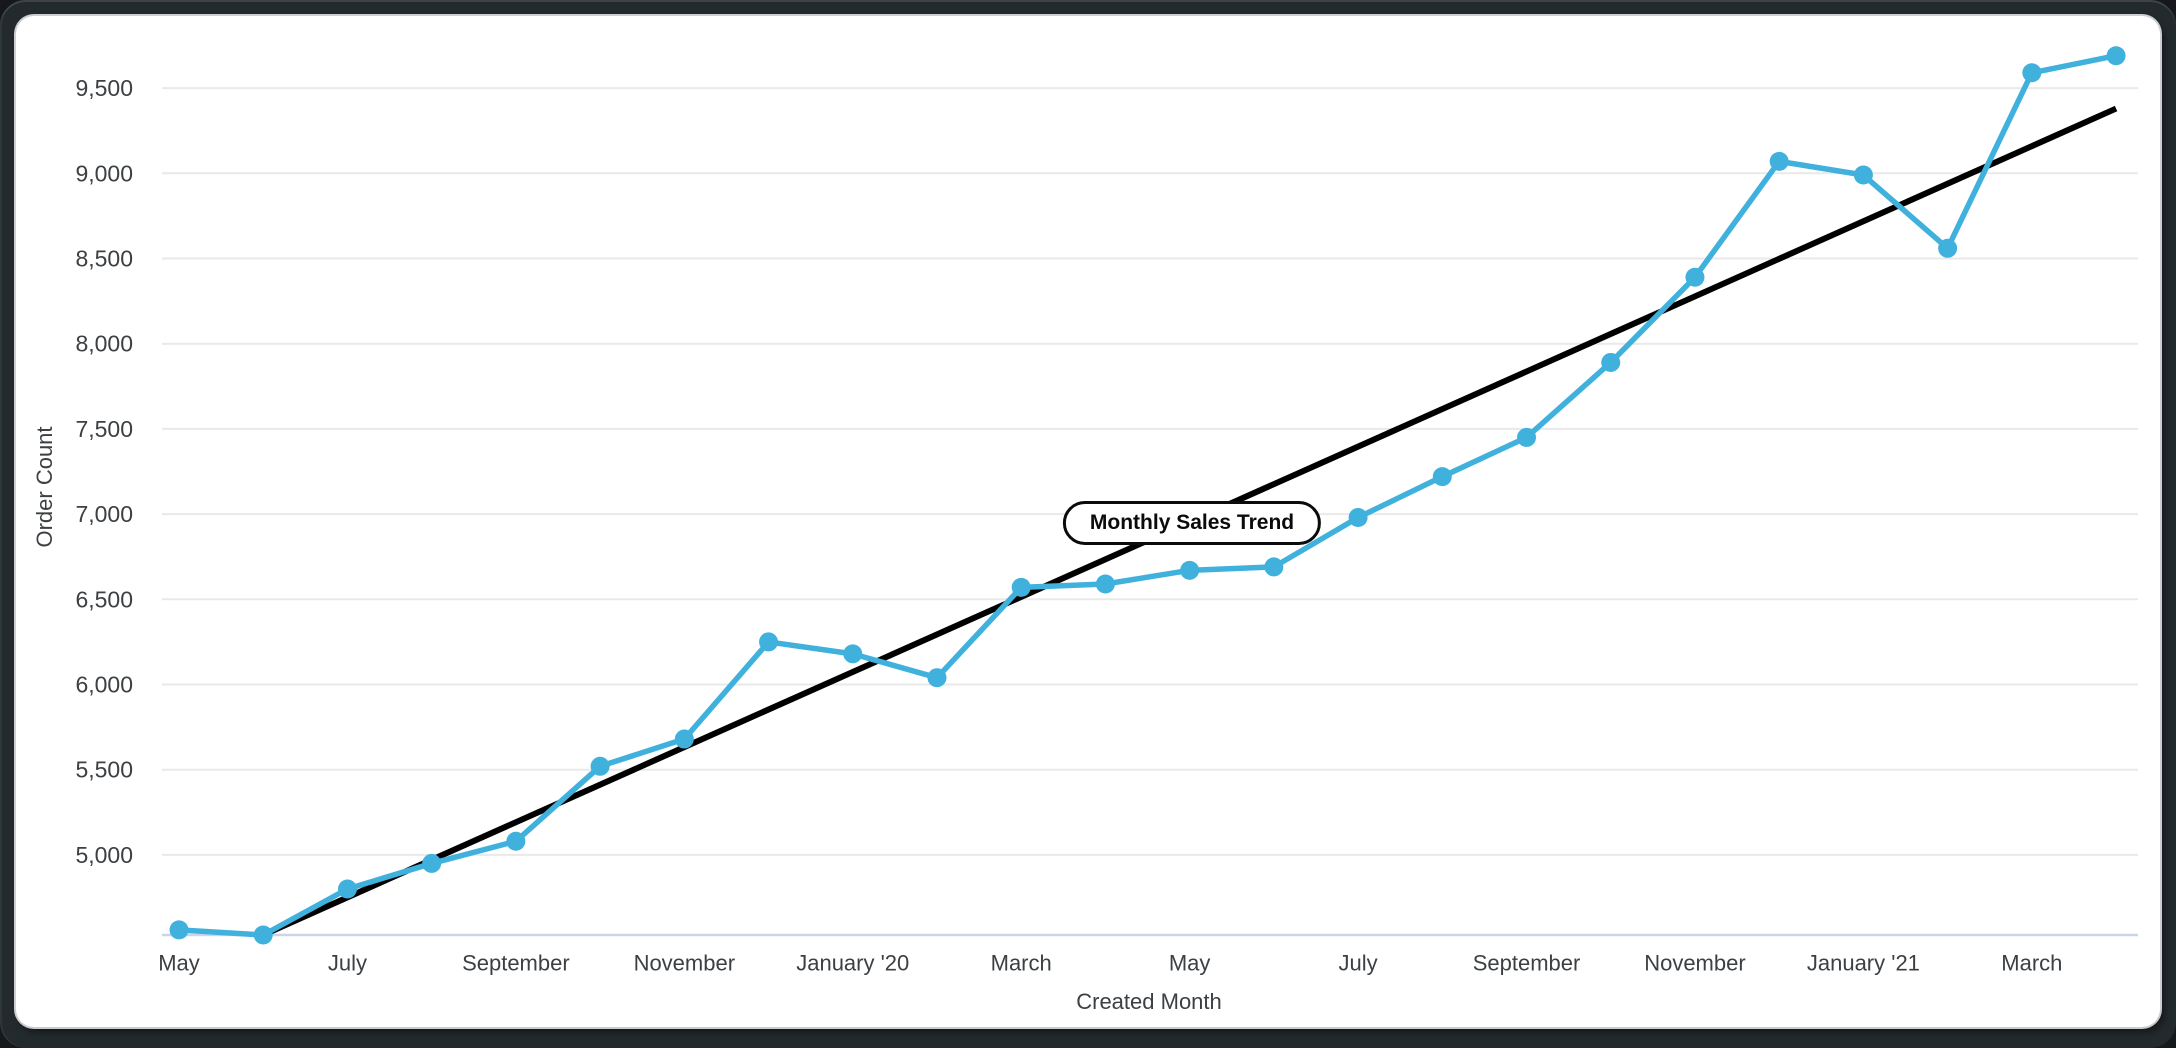 Image resolution: width=2176 pixels, height=1048 pixels. I want to click on y-tick-label: 7,500, so click(104, 429).